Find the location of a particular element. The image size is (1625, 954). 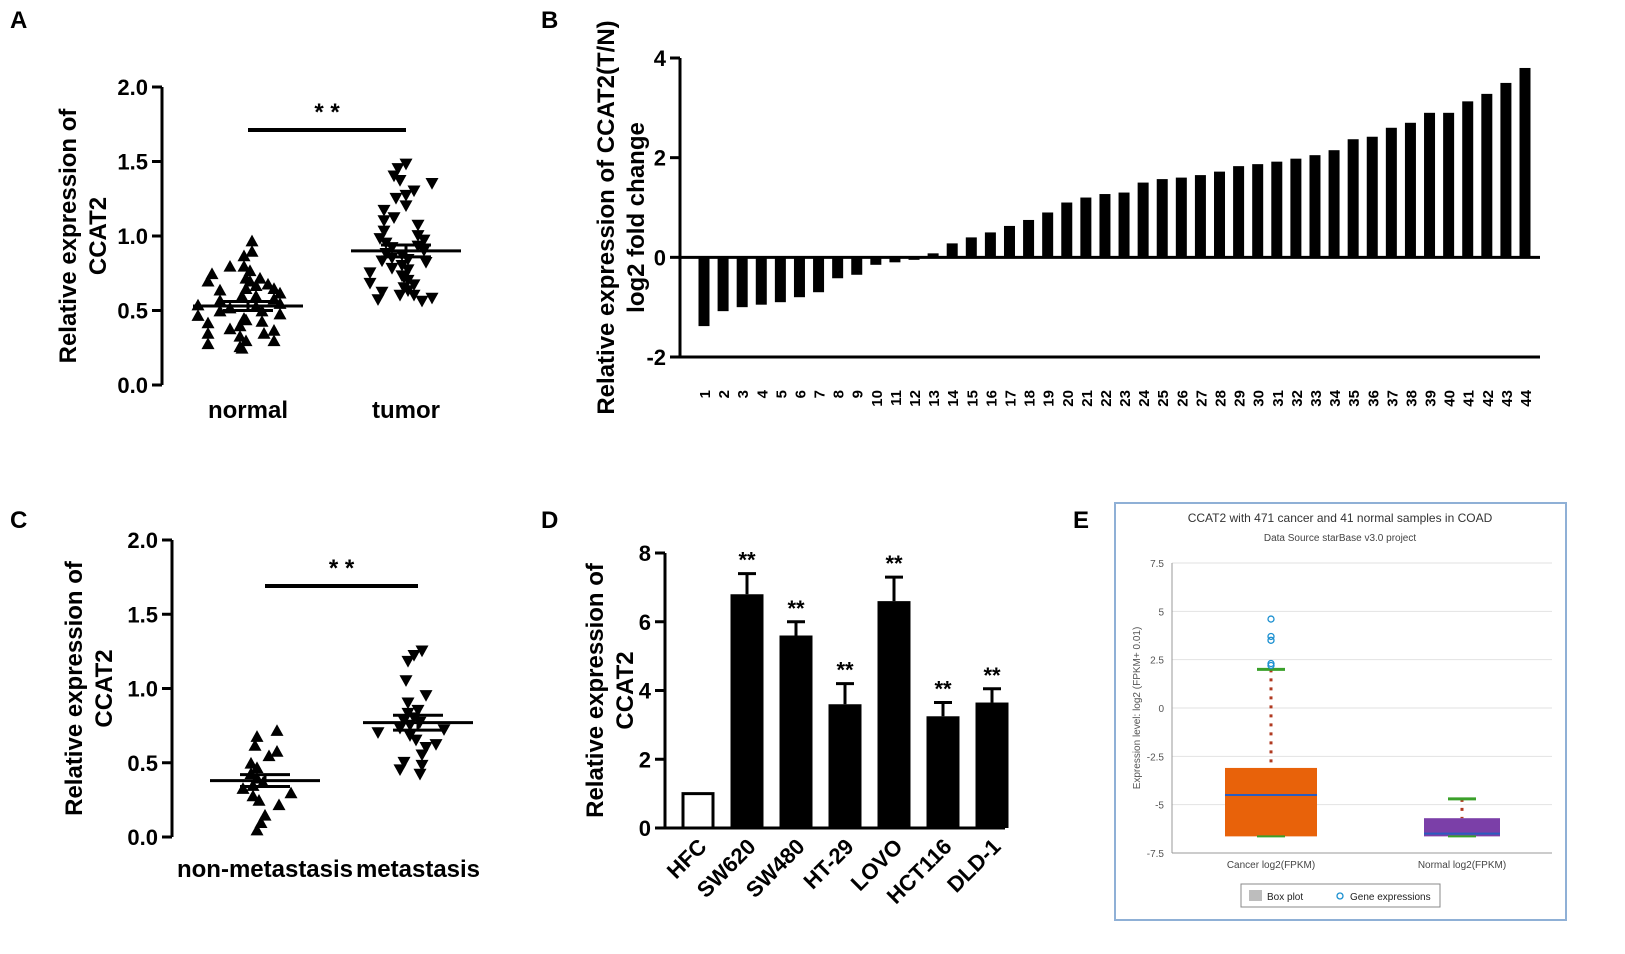

panel-b-x-tick-label: 1 is located at coordinates (705, 394).